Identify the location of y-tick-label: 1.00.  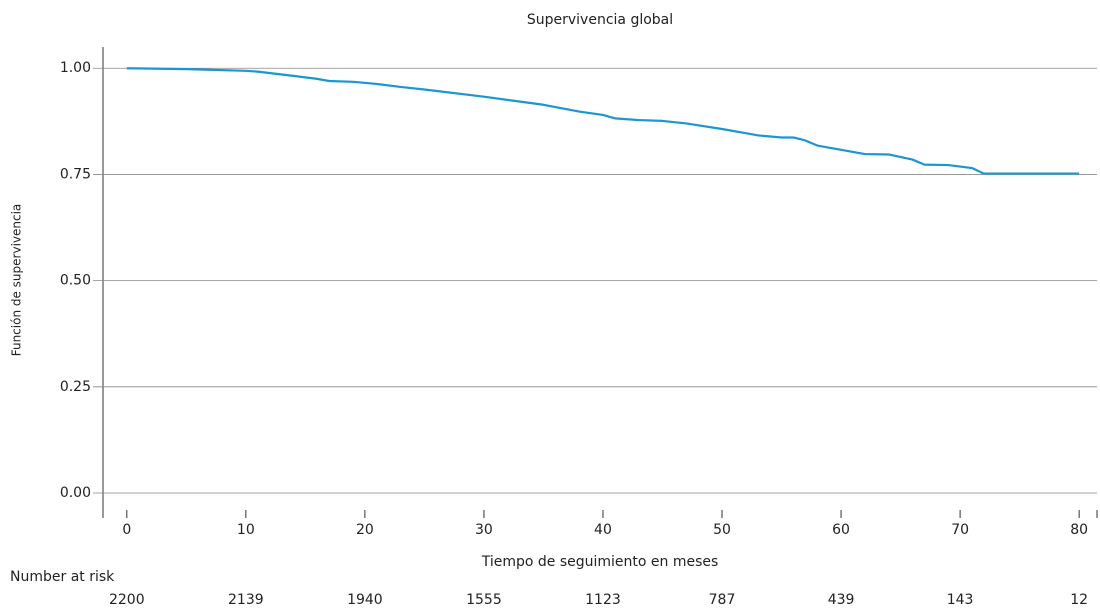
(75, 68).